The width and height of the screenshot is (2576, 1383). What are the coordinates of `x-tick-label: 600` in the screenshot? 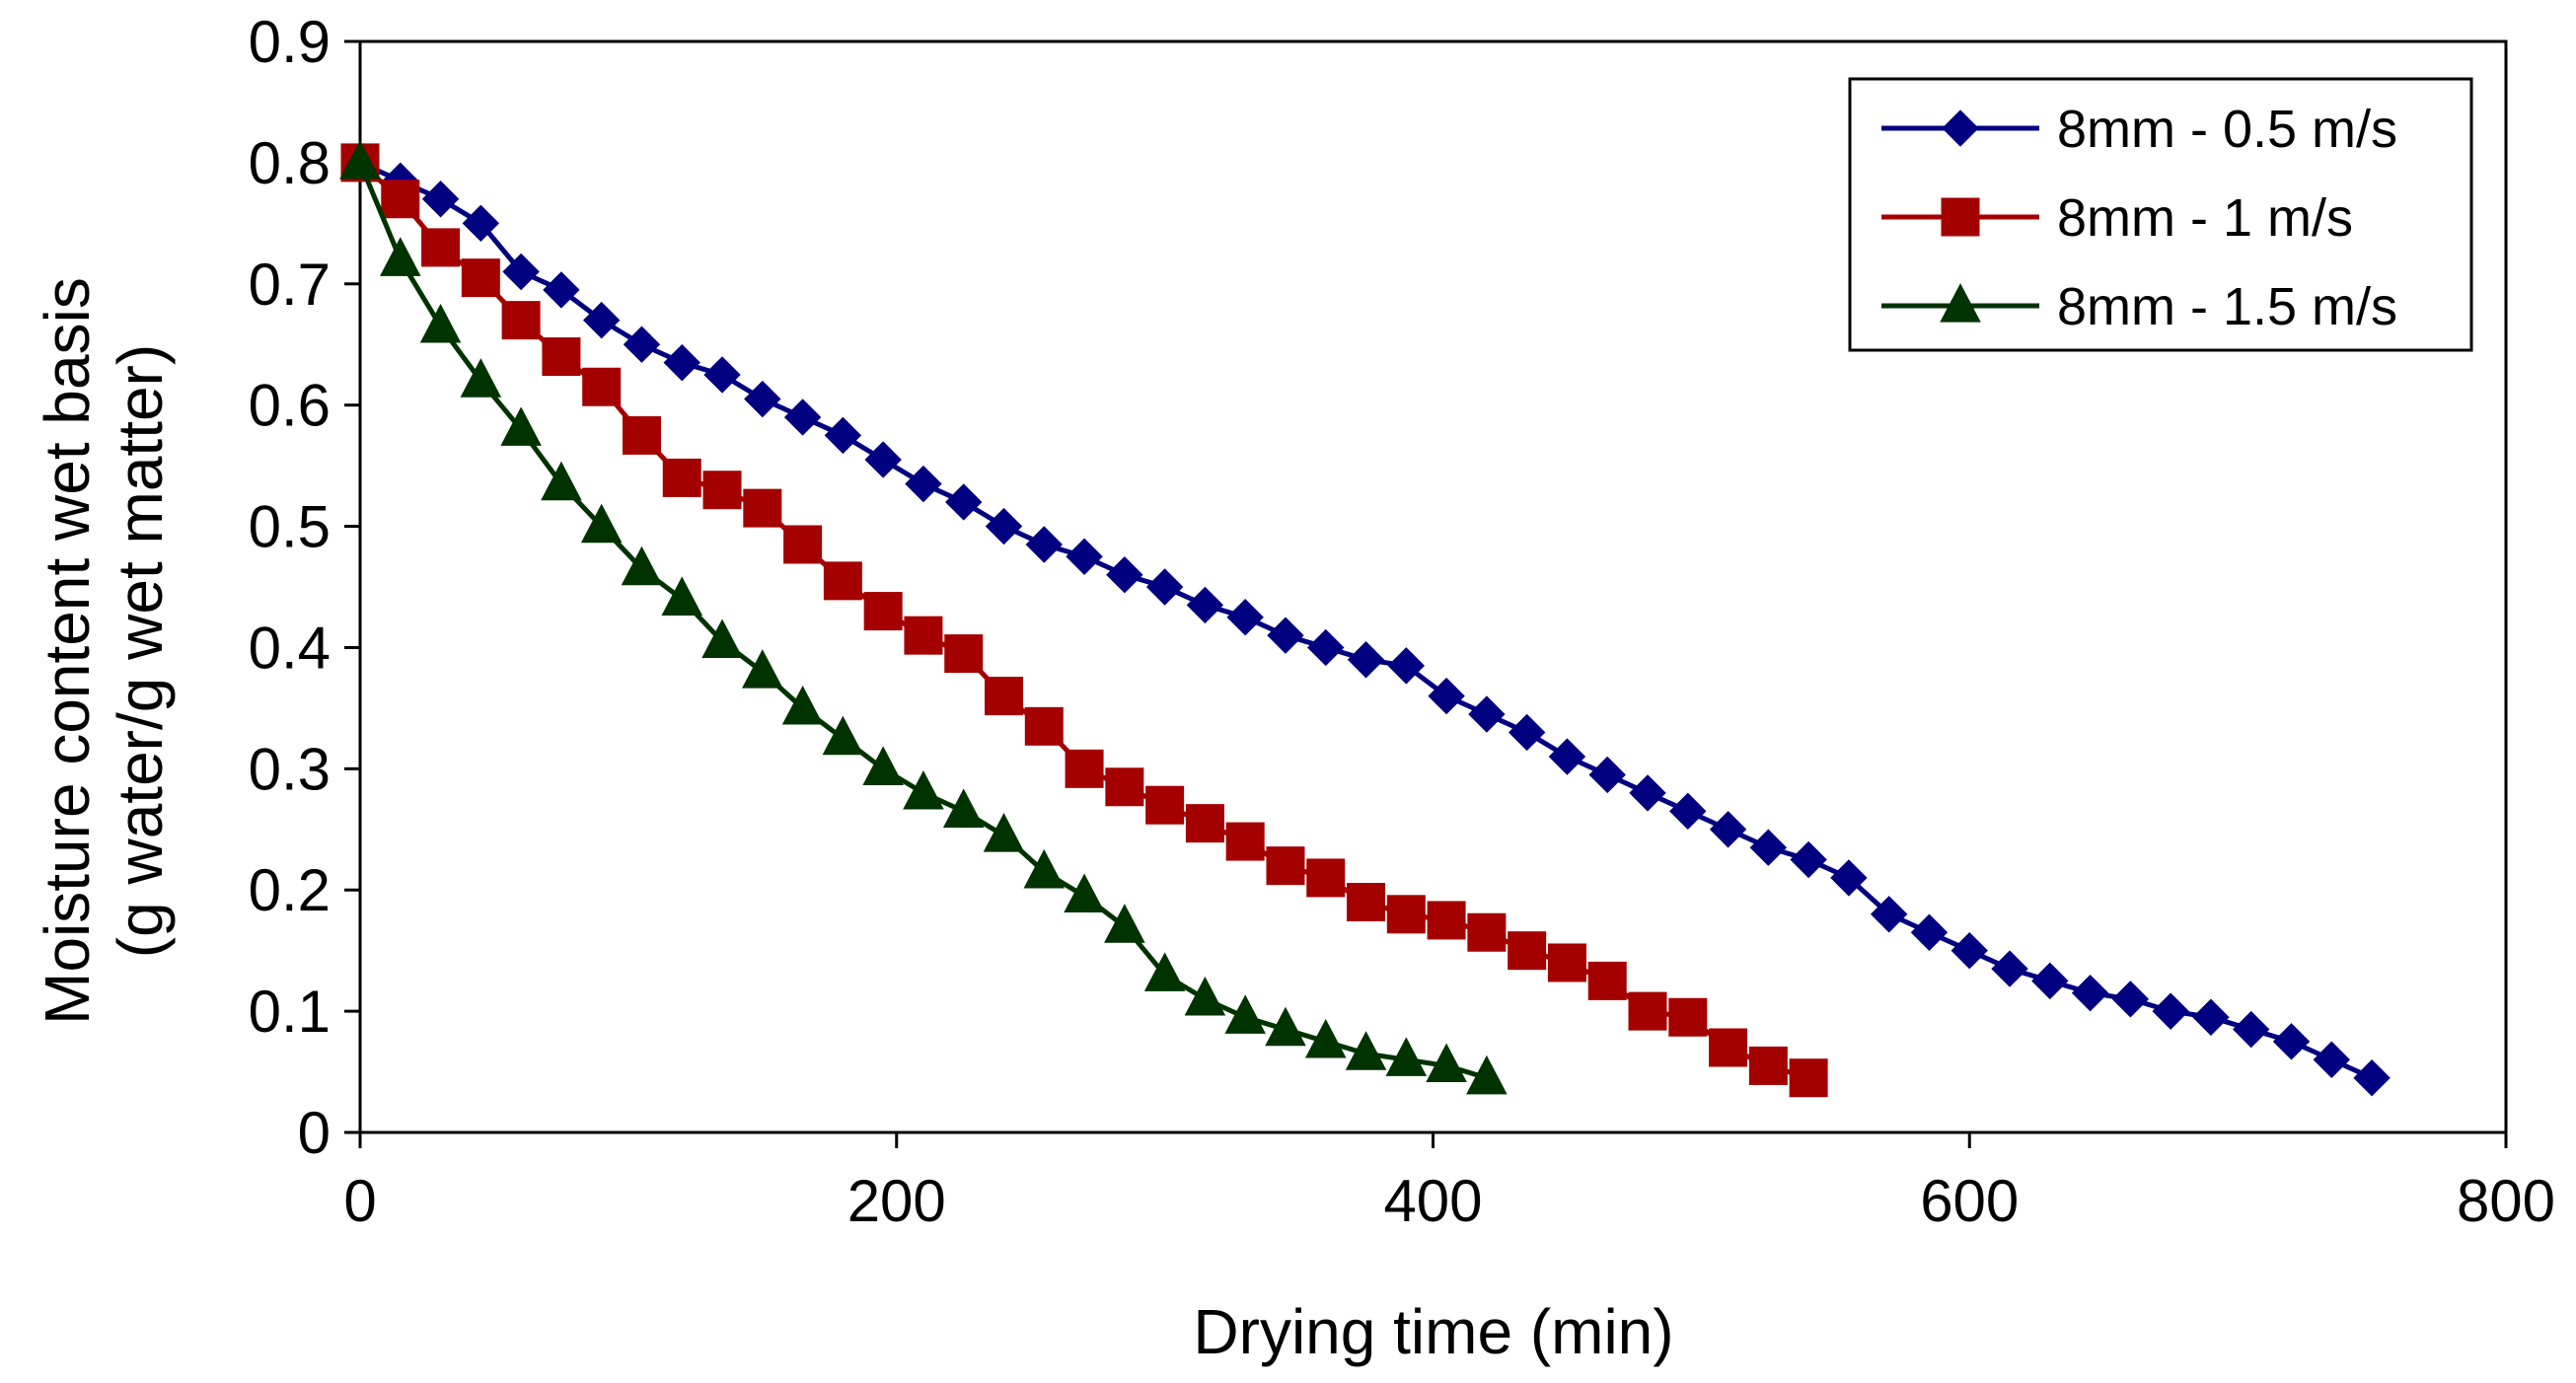 It's located at (1969, 1201).